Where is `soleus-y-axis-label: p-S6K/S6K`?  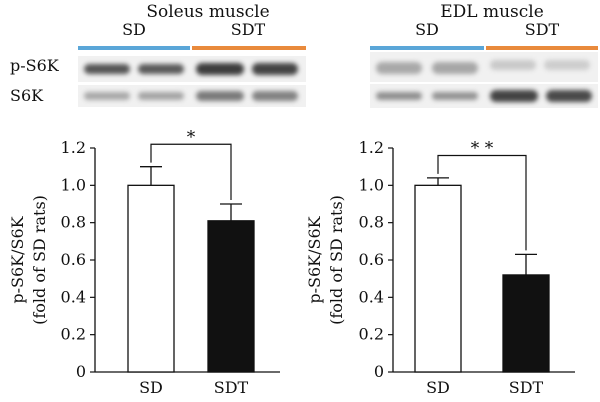 soleus-y-axis-label: p-S6K/S6K is located at coordinates (17, 259).